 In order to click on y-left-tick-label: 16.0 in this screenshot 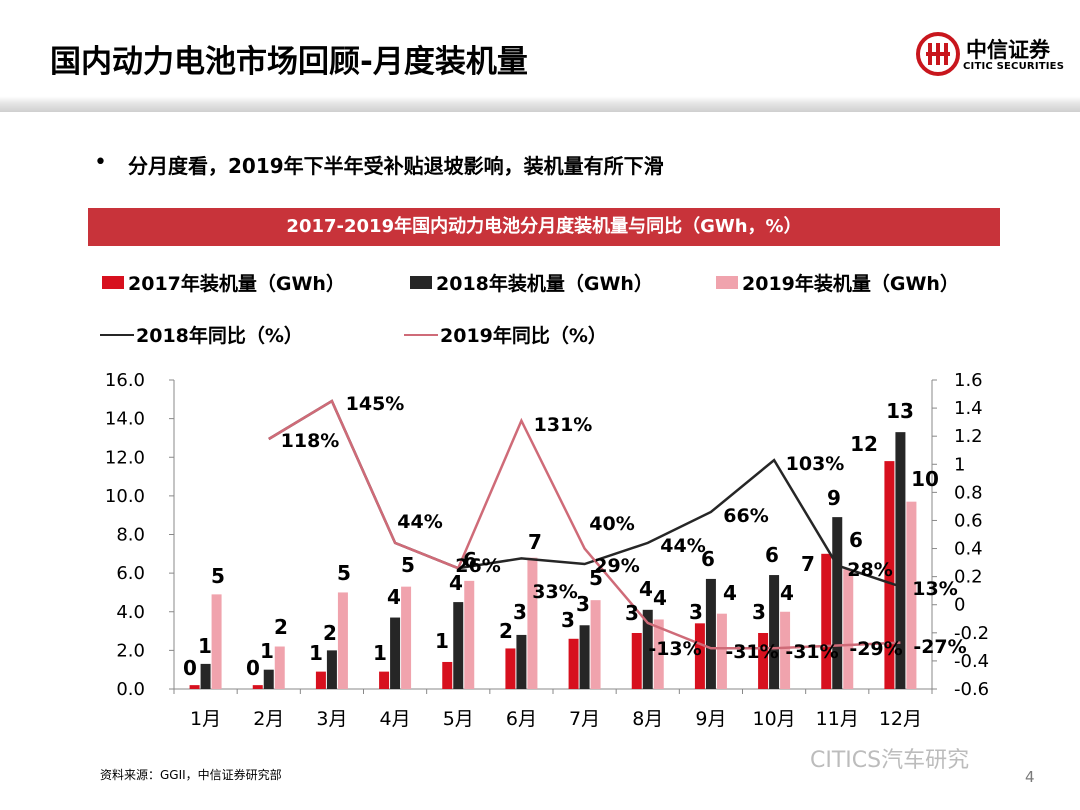, I will do `click(125, 380)`.